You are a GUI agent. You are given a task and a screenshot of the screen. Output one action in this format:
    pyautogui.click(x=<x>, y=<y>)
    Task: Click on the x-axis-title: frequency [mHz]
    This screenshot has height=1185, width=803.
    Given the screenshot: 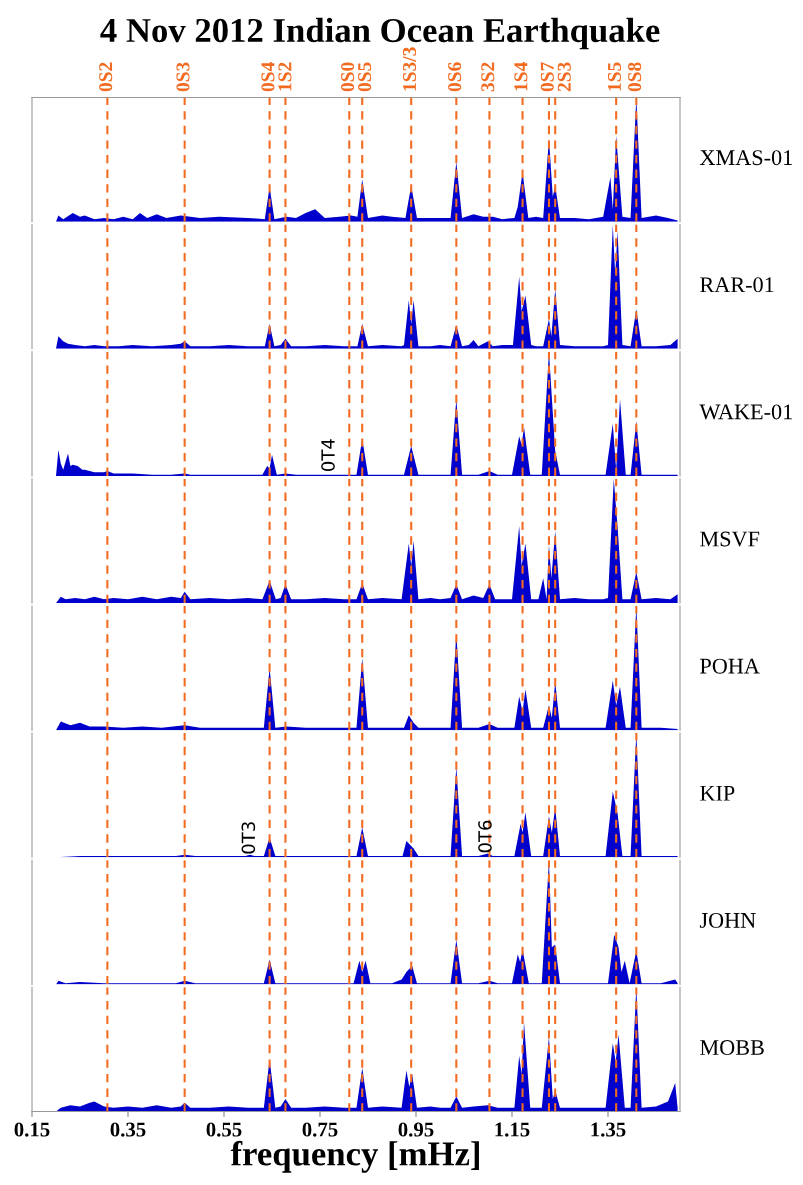 What is the action you would take?
    pyautogui.click(x=354, y=1156)
    